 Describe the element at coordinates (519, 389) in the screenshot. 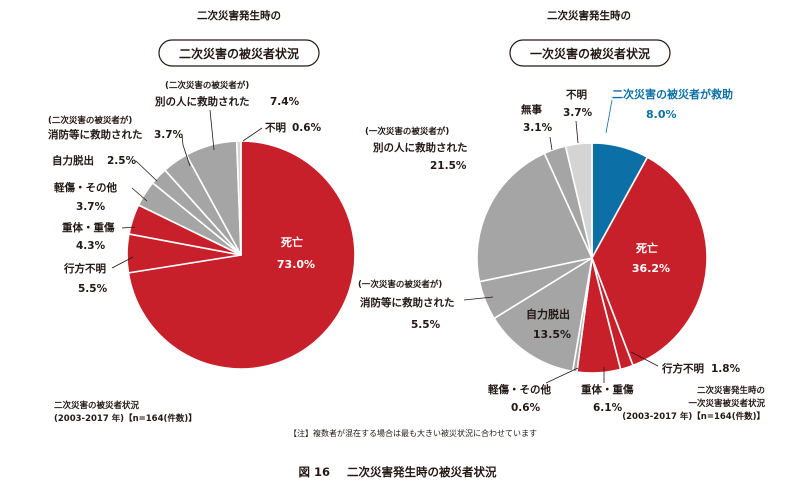

I see `right-label-light-name: 軽傷・その他` at that location.